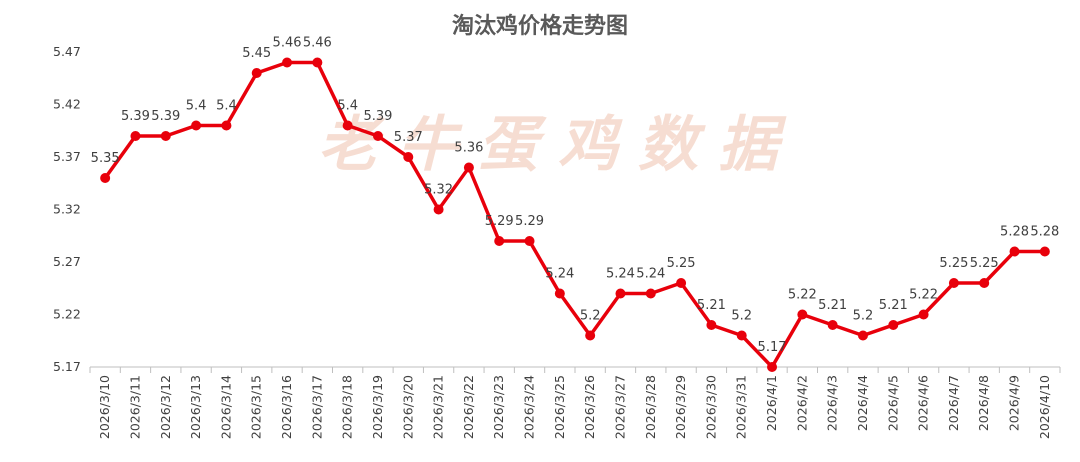 This screenshot has height=462, width=1080. Describe the element at coordinates (67, 104) in the screenshot. I see `y-tick-label: 5.42` at that location.